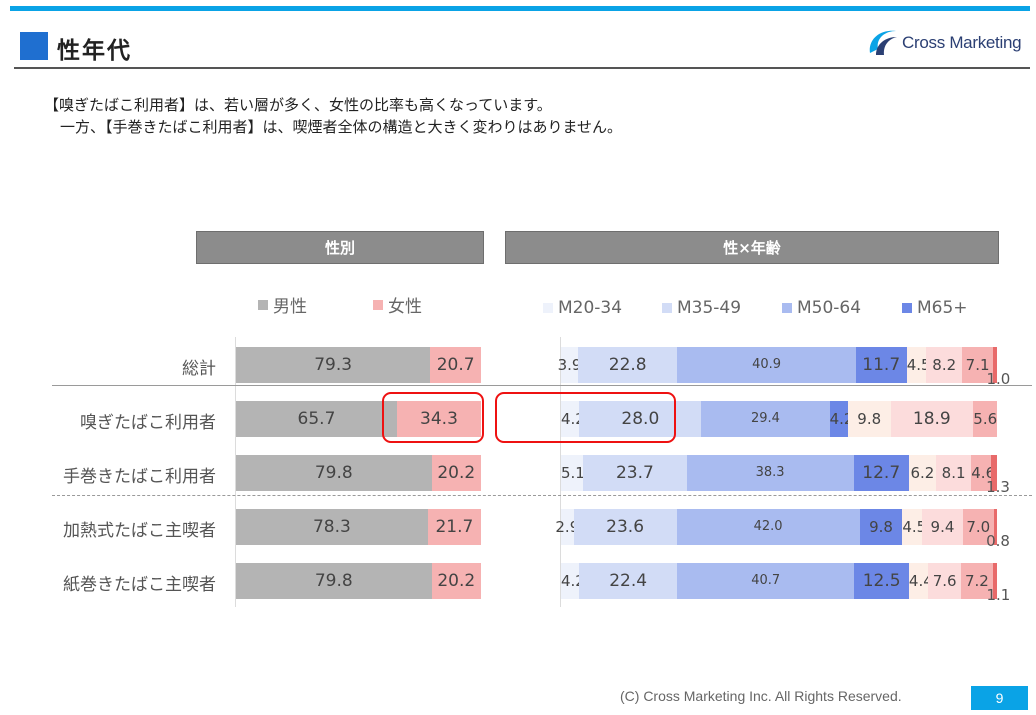  I want to click on gender-age-value-label-row4-series2: 40.7, so click(766, 580).